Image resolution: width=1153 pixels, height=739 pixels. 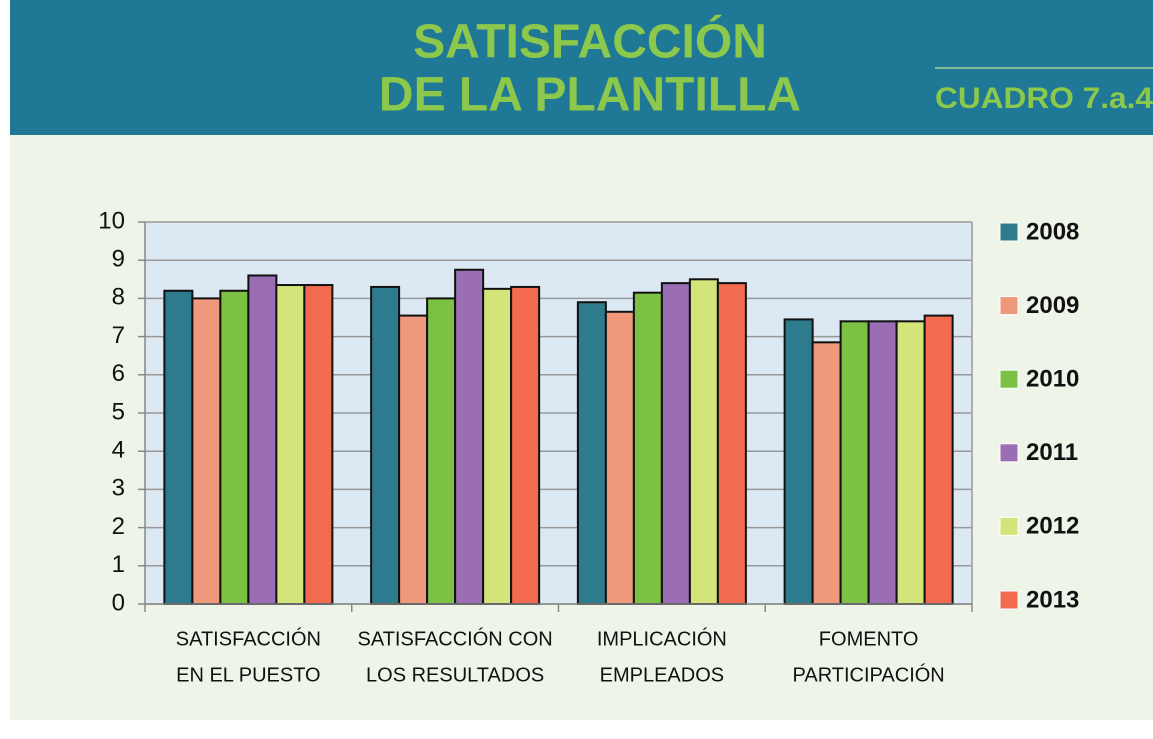 I want to click on x-tick-label: IMPLICACIÓN, so click(x=662, y=638).